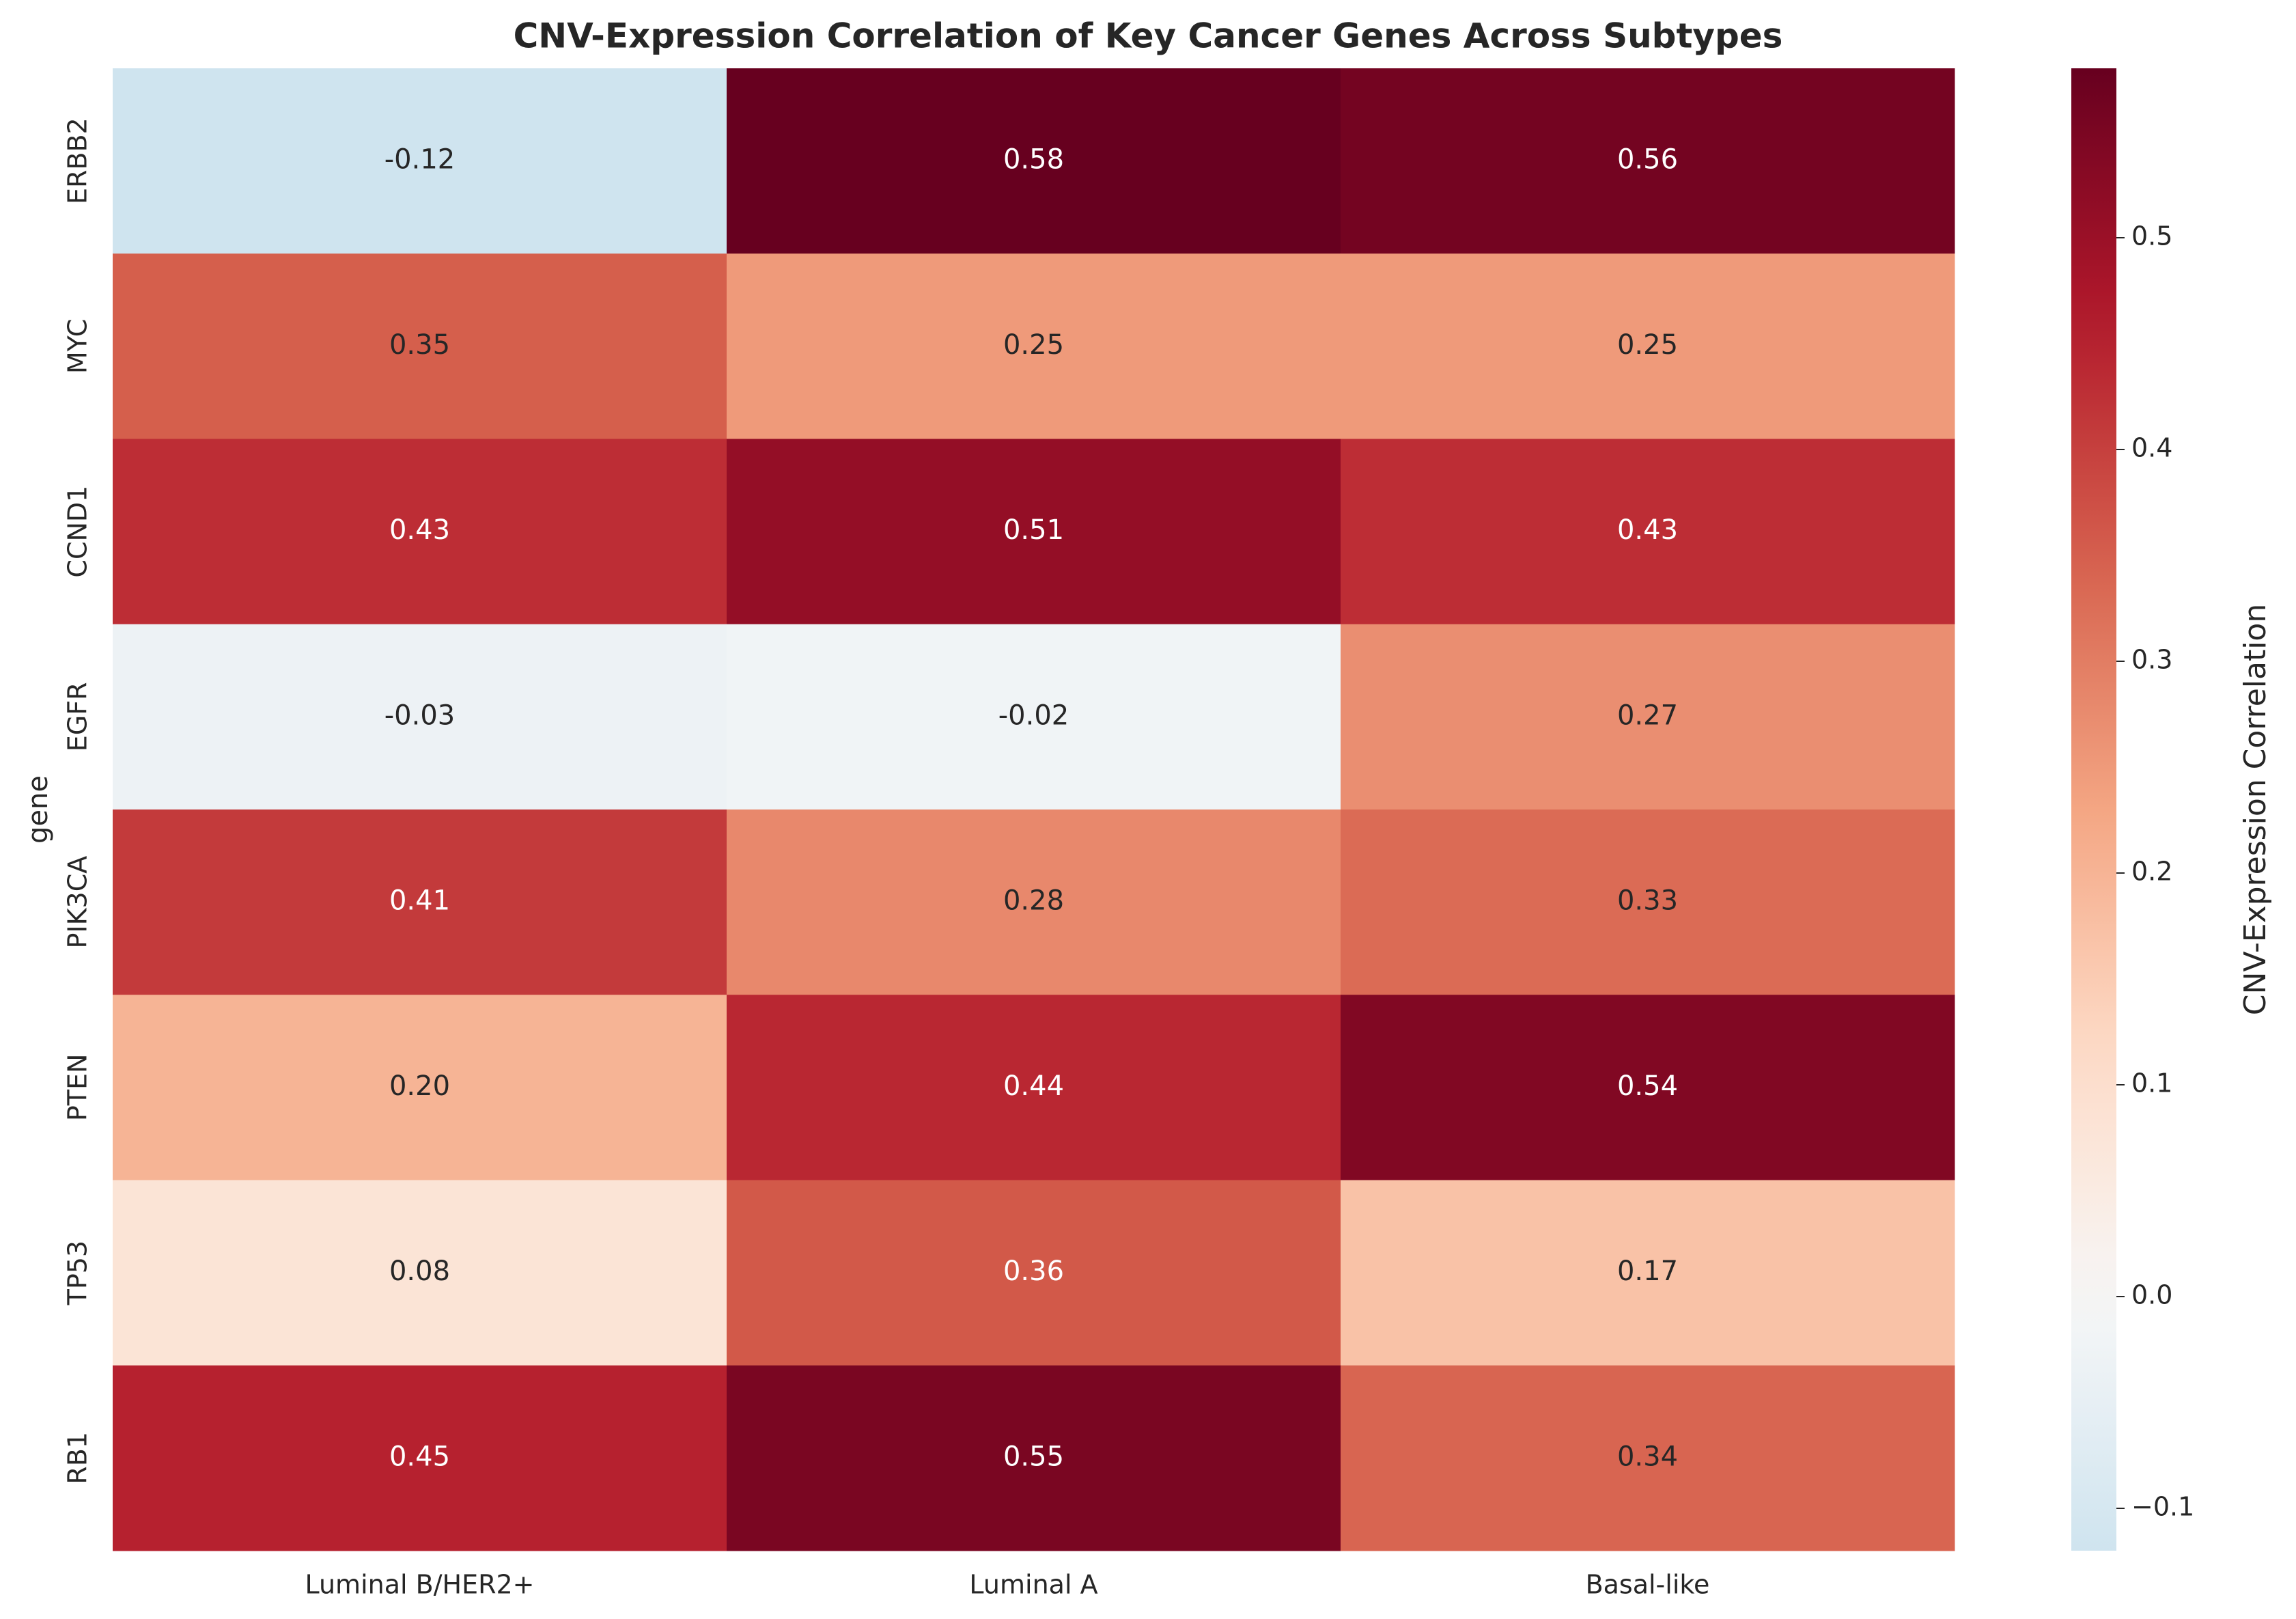 This screenshot has width=2296, height=1619. What do you see at coordinates (2151, 872) in the screenshot?
I see `colorbar-tick-label: 0.2` at bounding box center [2151, 872].